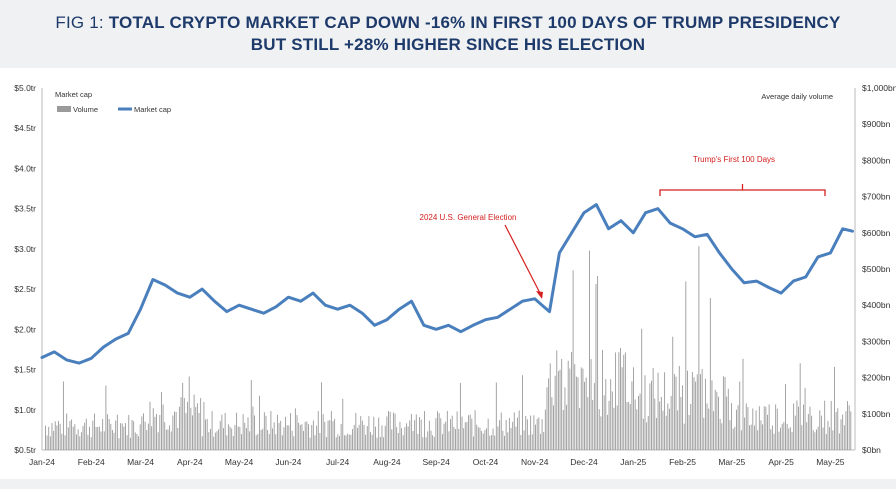  I want to click on x-tick-label: Sep-24, so click(436, 462).